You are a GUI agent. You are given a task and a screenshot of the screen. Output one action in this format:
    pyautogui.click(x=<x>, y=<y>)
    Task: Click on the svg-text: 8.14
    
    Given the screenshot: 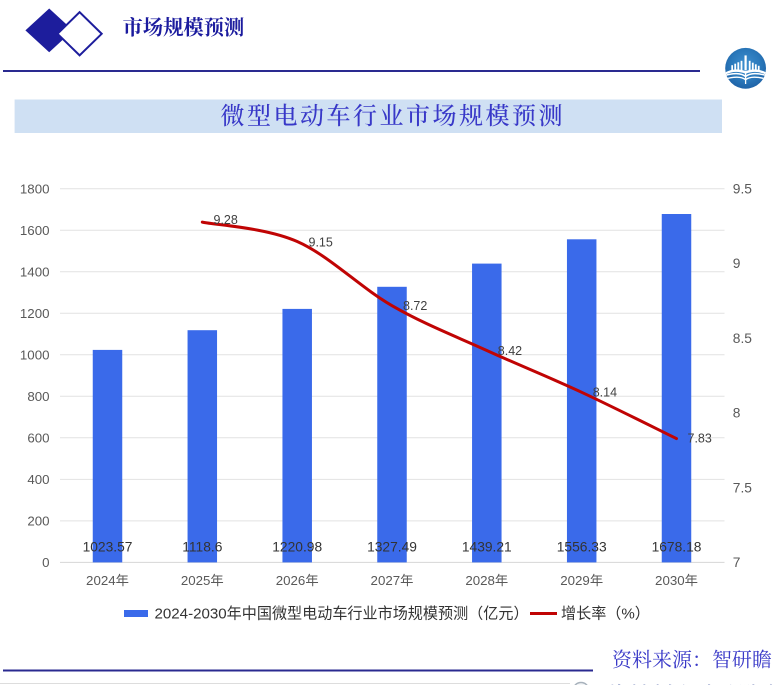 What is the action you would take?
    pyautogui.click(x=605, y=393)
    